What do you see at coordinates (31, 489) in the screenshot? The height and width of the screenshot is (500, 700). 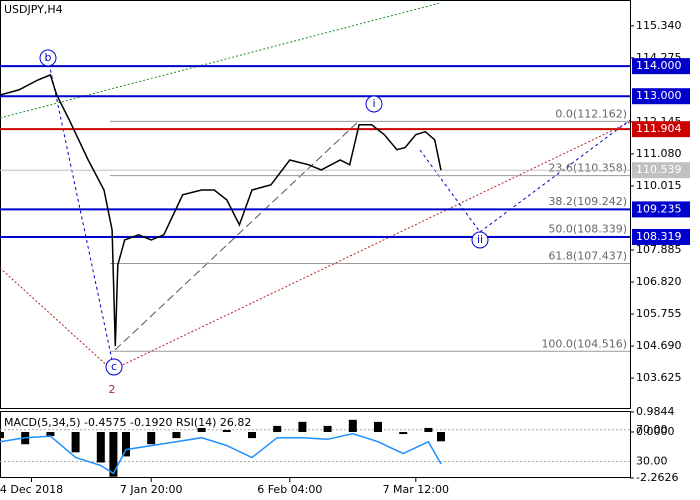 I see `x-tick-label: 4 Dec 2018` at bounding box center [31, 489].